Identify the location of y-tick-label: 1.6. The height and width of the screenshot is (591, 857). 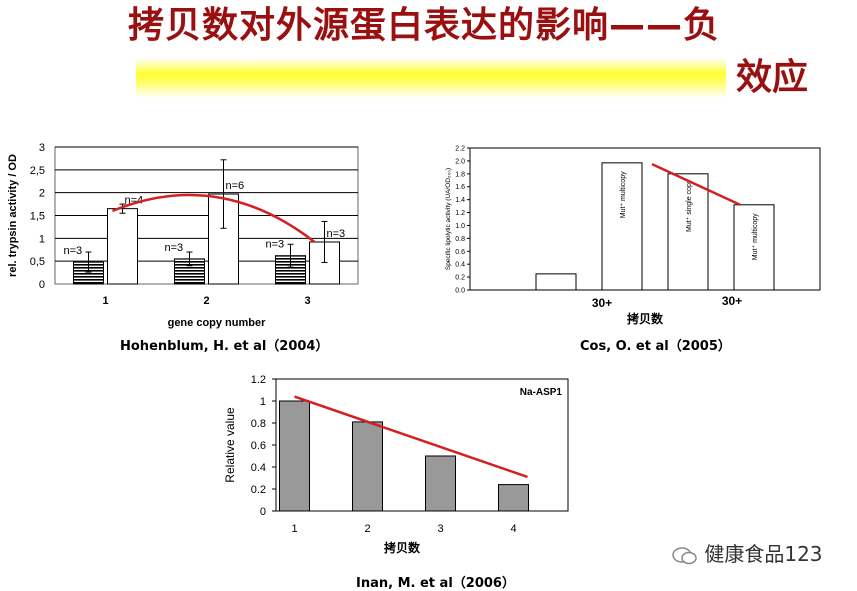
(460, 187).